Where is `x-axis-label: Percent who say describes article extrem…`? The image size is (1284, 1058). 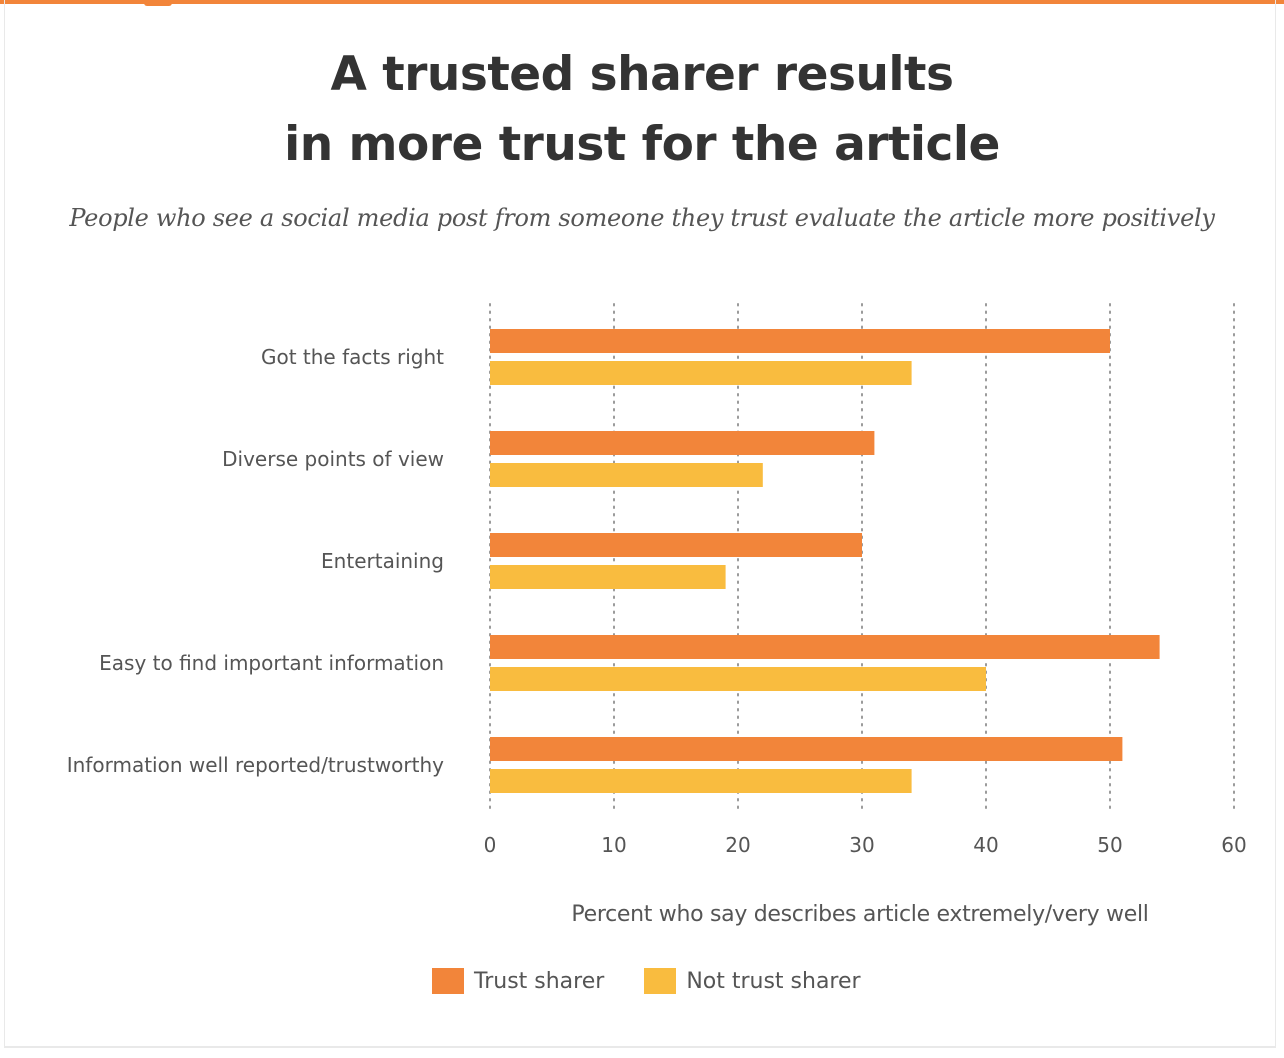
x-axis-label: Percent who say describes article extrem… is located at coordinates (860, 914).